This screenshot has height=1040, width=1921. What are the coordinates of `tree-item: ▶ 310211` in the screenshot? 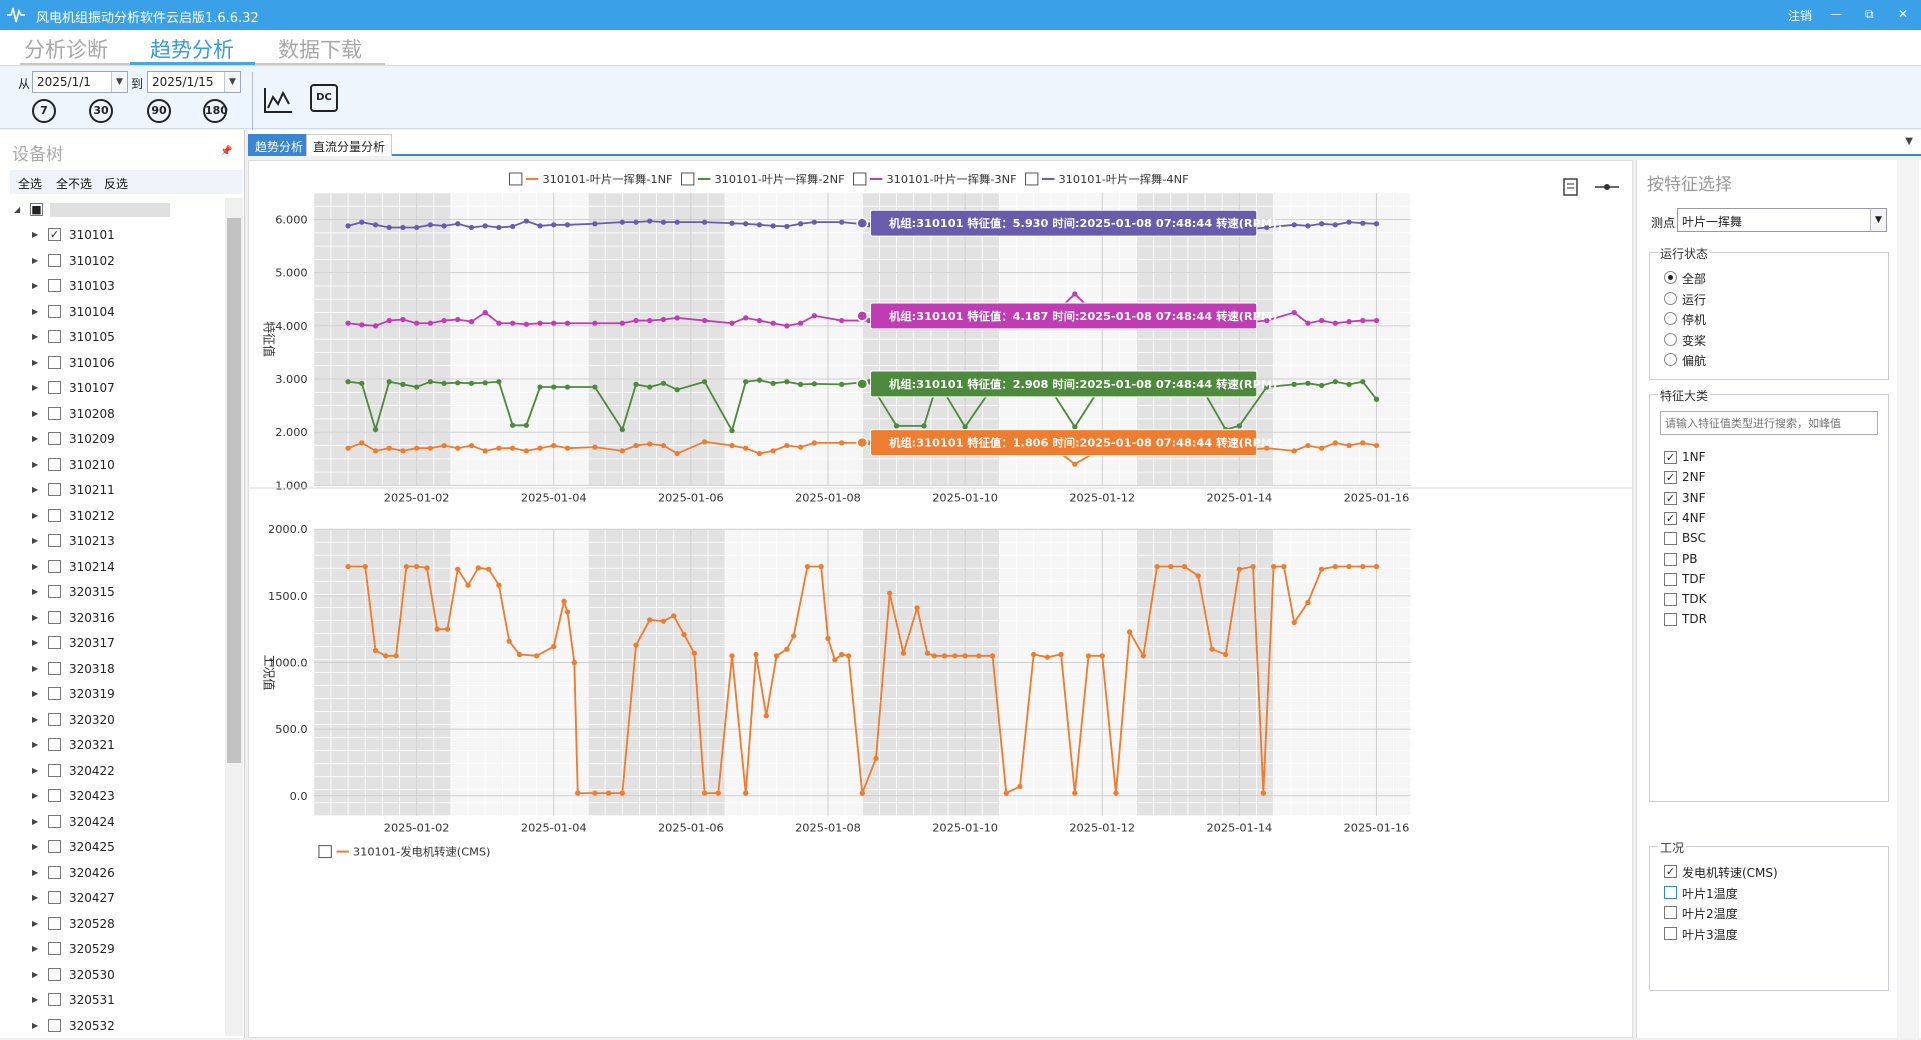 It's located at (112, 490).